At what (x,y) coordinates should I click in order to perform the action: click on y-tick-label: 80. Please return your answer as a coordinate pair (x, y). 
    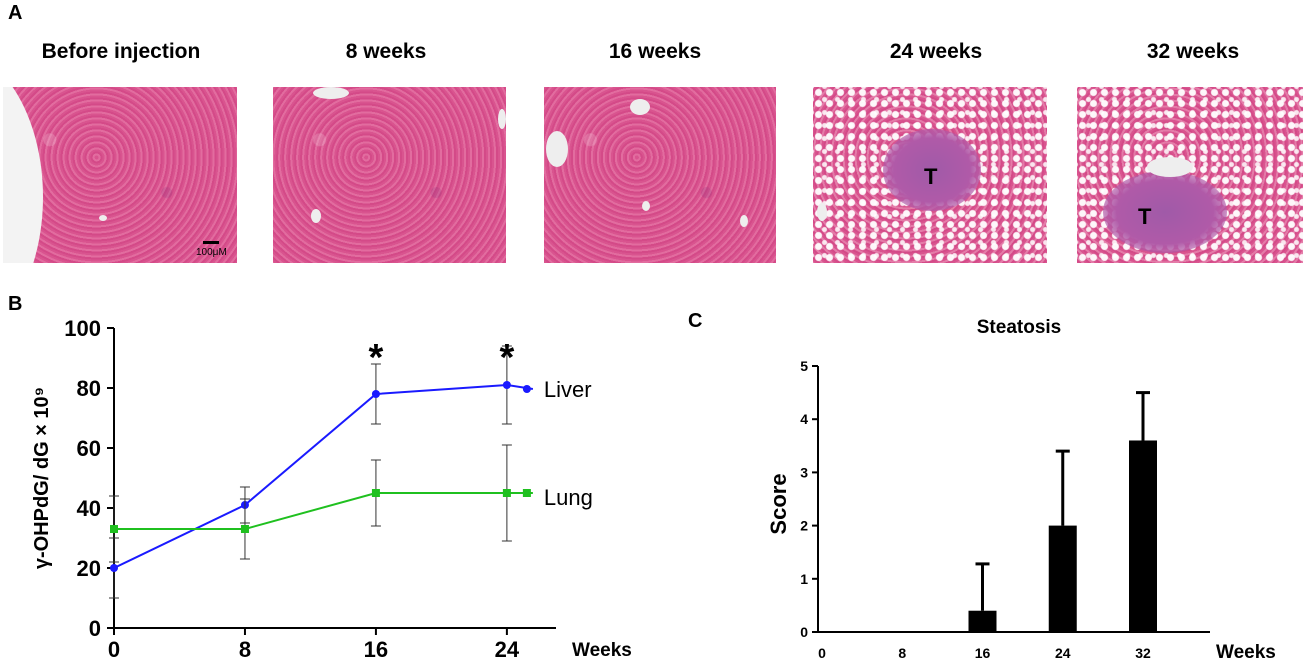
    Looking at the image, I should click on (89, 388).